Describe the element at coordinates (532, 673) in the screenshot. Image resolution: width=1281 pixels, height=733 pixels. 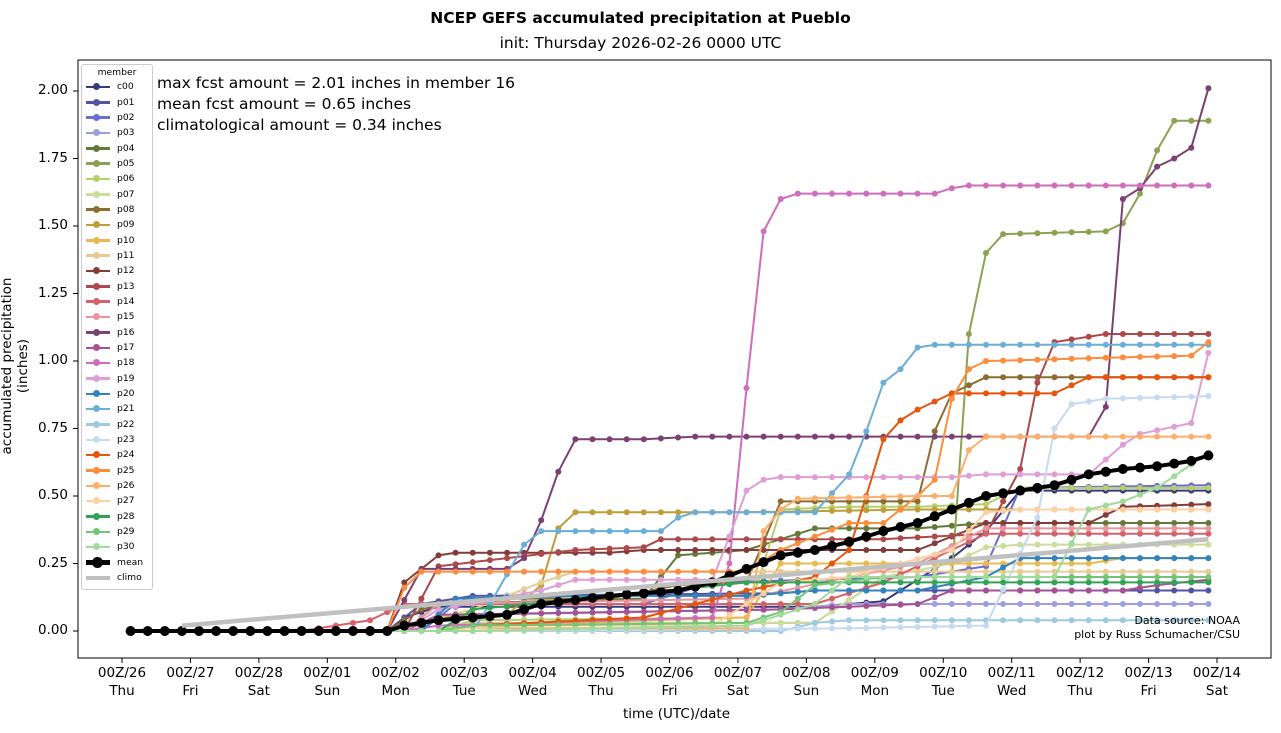
I see `x-tick-time: 00Z/04` at that location.